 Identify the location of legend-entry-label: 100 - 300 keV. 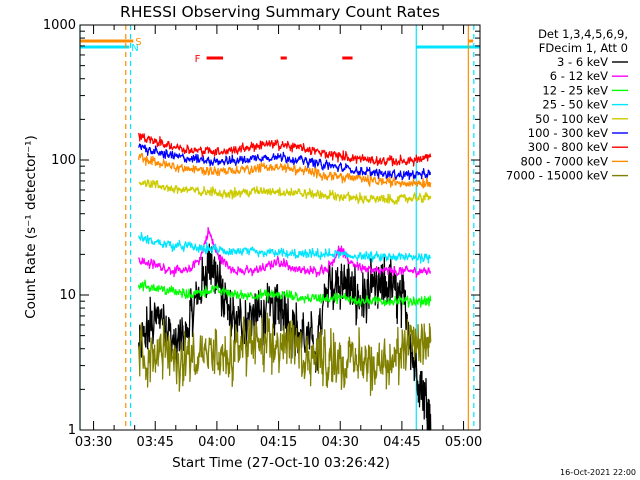
(568, 133).